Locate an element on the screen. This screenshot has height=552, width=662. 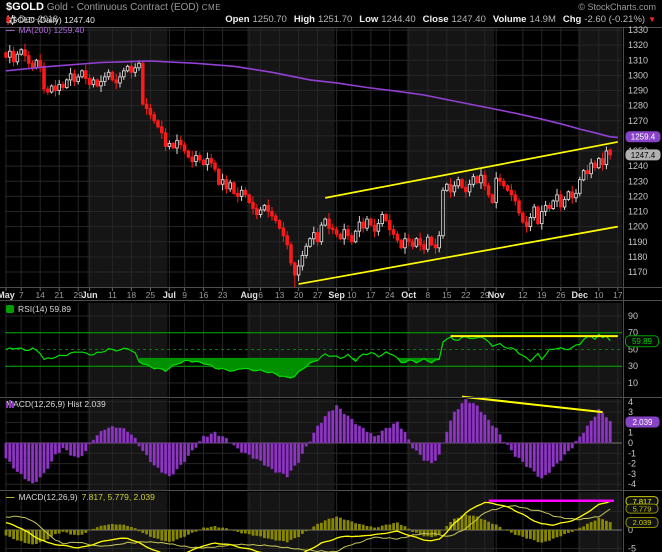
svg-text: 0 is located at coordinates (630, 530).